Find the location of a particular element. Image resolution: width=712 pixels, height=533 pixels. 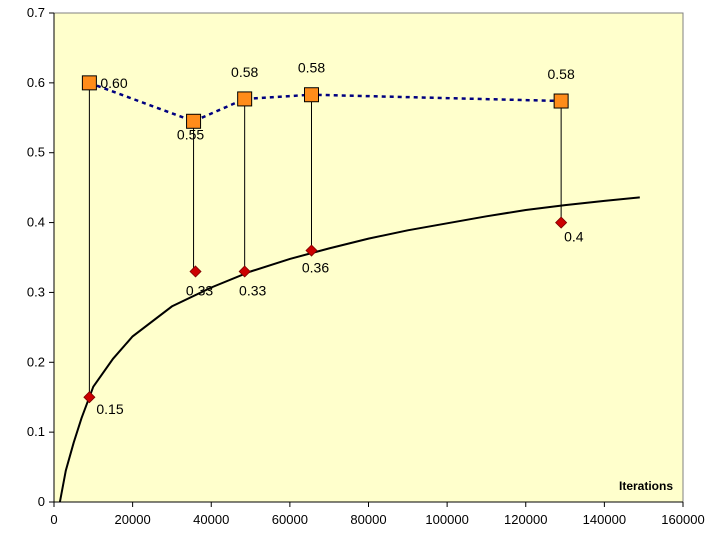

diamond-data-label: 0.4 is located at coordinates (574, 237).